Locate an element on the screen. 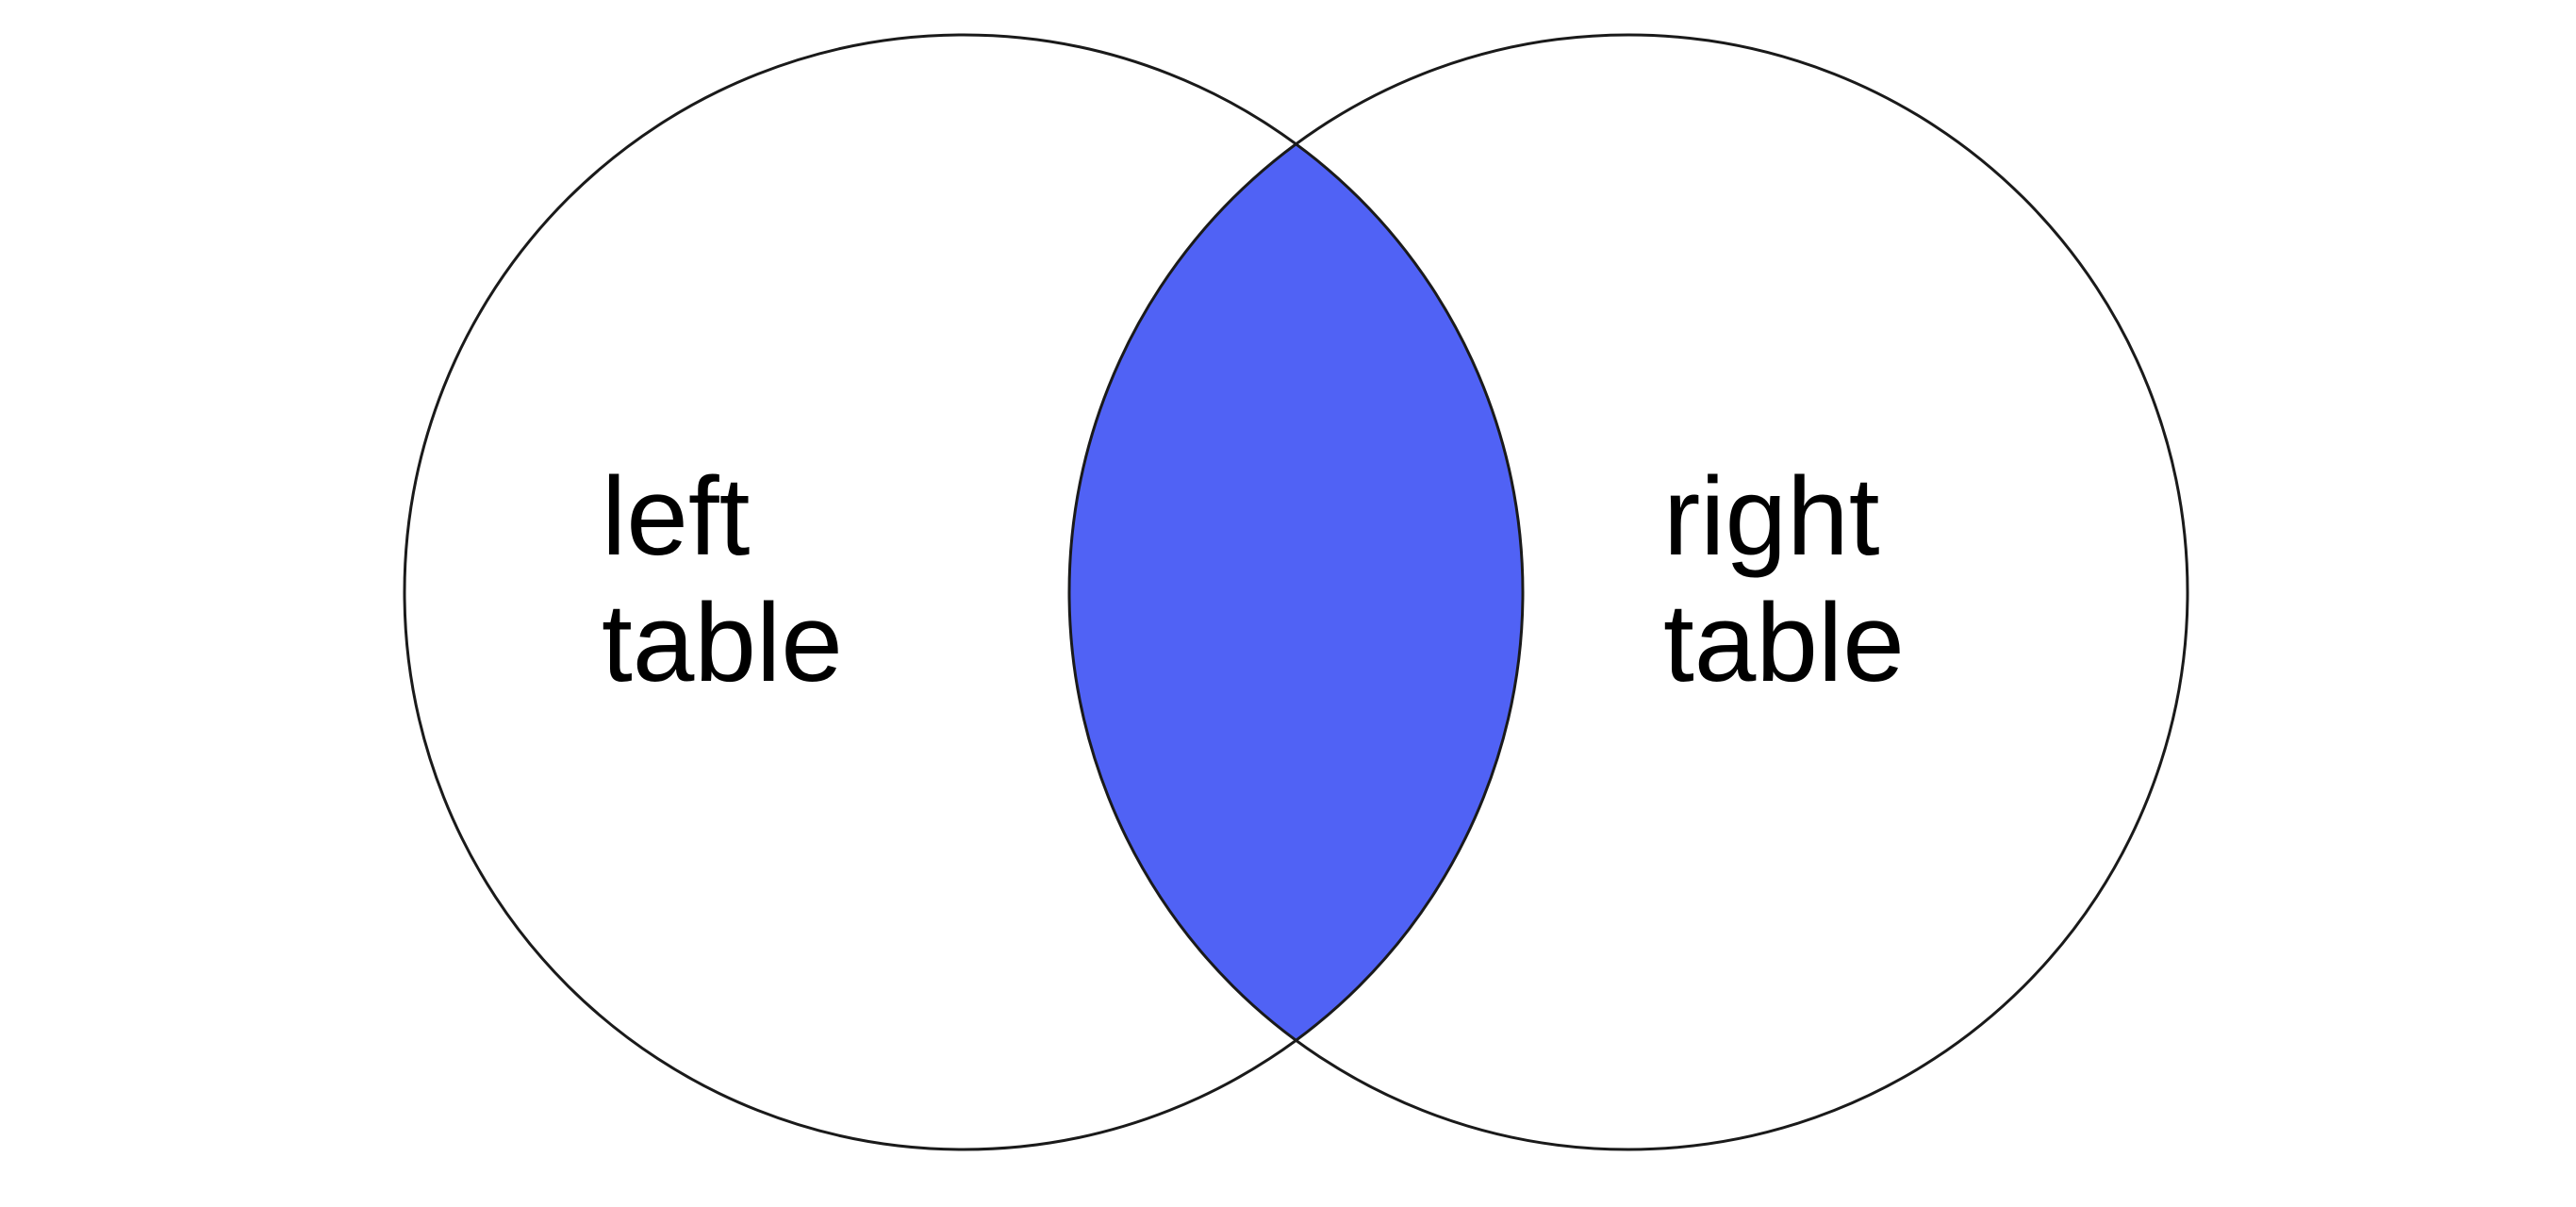  left-table-label-line-2: table is located at coordinates (722, 643).